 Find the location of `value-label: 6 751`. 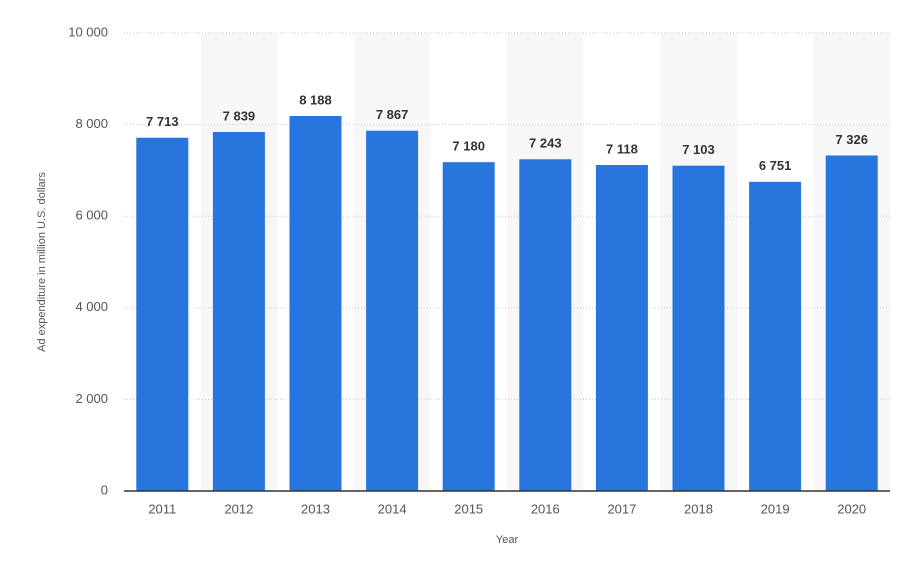

value-label: 6 751 is located at coordinates (775, 165).